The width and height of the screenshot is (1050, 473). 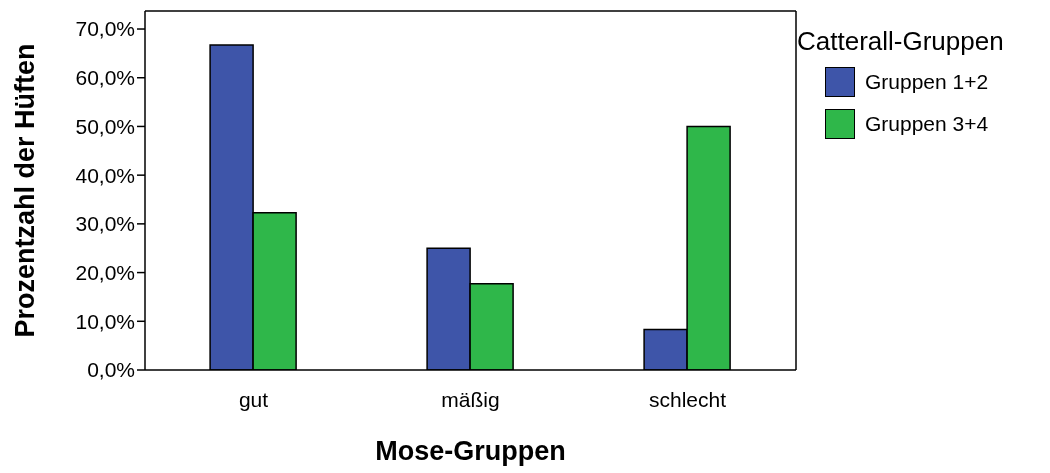 I want to click on legend-title: Catterall-Gruppen, so click(x=901, y=41).